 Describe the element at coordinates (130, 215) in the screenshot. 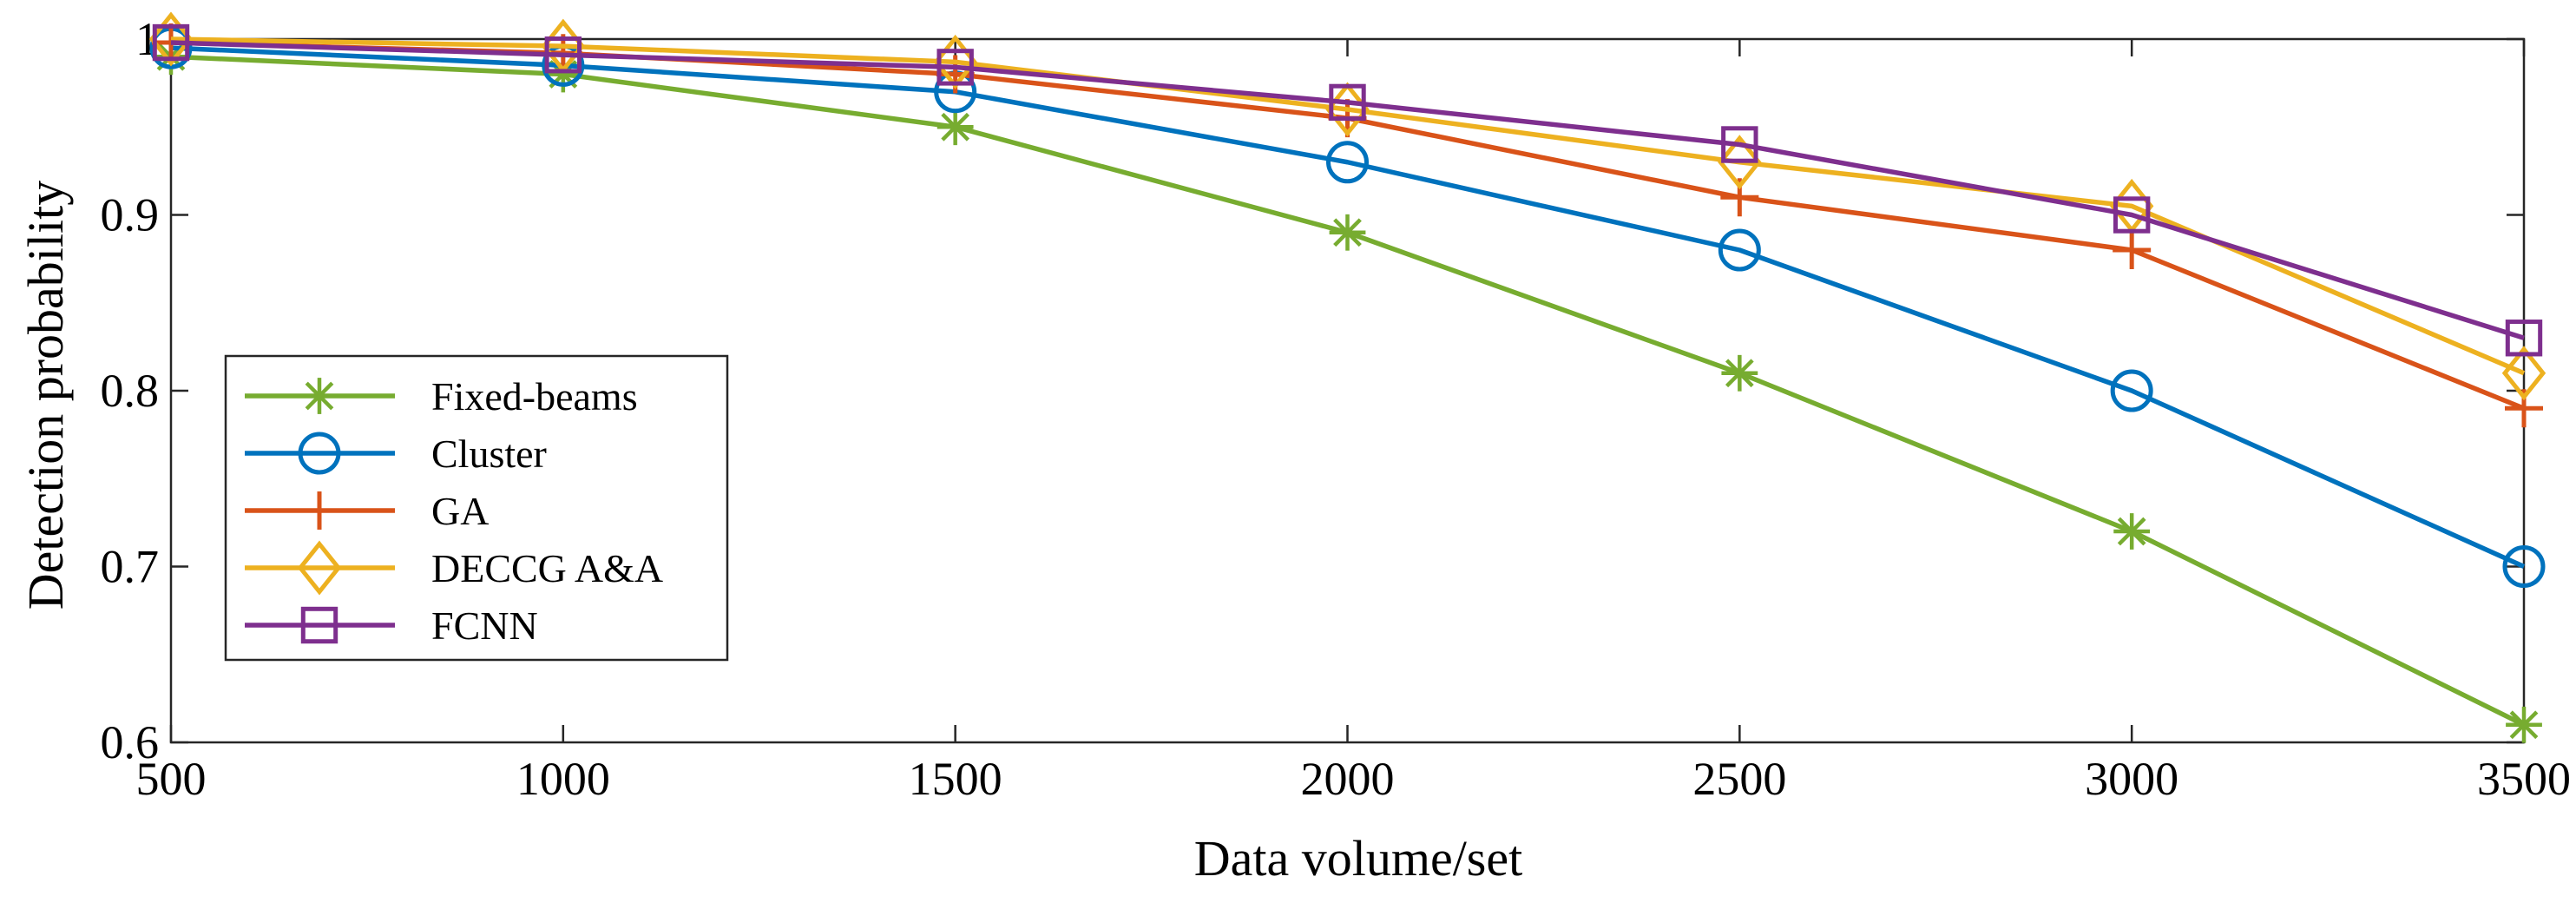

I see `y-tick-label: 0.9` at that location.